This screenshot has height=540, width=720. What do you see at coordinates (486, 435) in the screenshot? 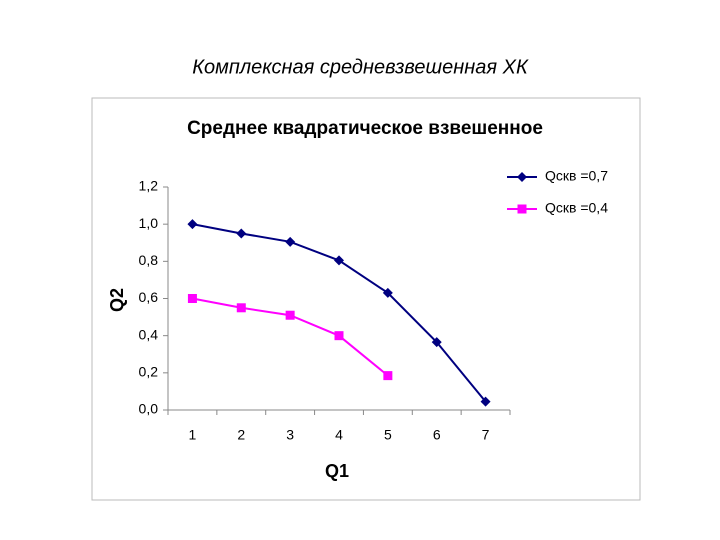
I see `x-tick-label: 7` at bounding box center [486, 435].